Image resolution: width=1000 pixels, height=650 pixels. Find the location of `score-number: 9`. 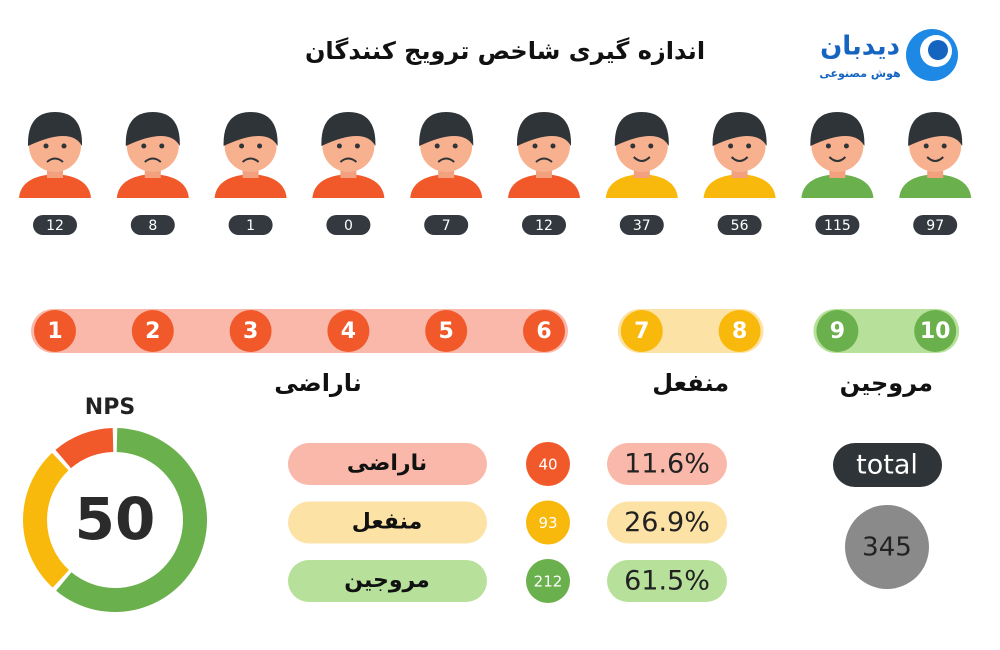

score-number: 9 is located at coordinates (837, 331).